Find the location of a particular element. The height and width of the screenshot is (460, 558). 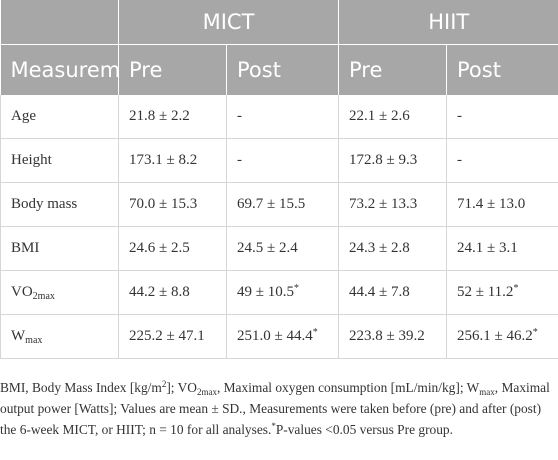

cell-value: 256.1 ± 46.2 is located at coordinates (495, 336).